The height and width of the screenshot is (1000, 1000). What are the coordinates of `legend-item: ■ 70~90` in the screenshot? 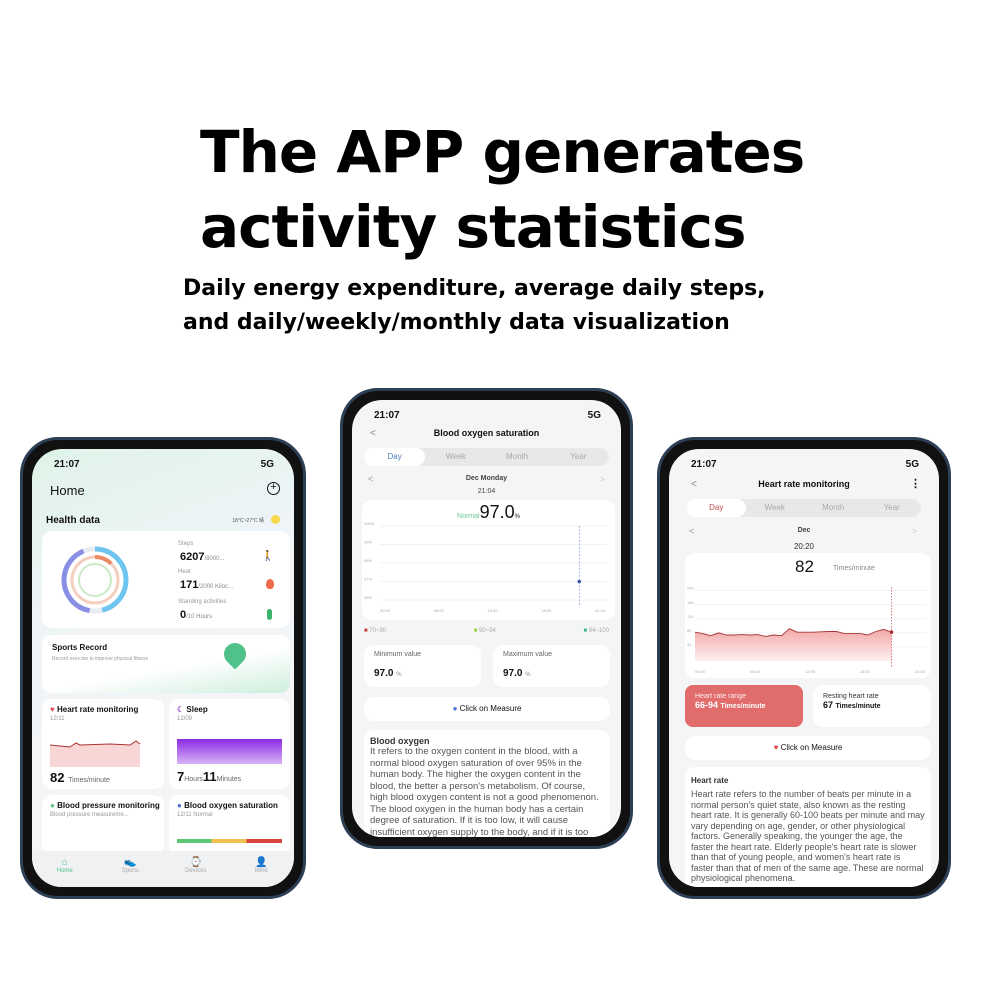 It's located at (375, 631).